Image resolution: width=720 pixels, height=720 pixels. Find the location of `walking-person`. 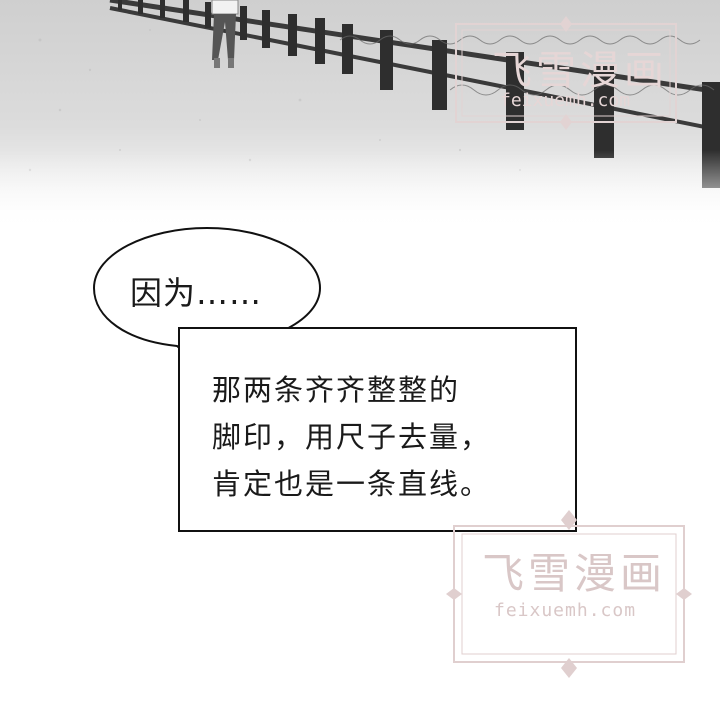

walking-person is located at coordinates (225, 34).